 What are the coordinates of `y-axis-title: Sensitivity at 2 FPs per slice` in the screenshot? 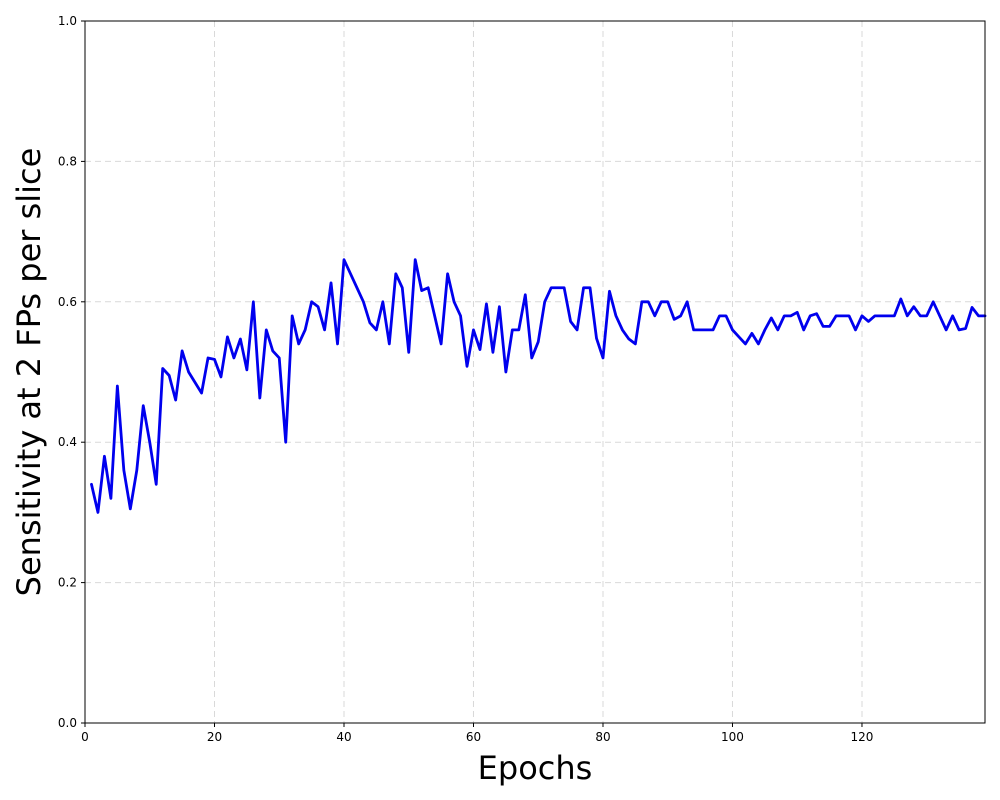 It's located at (29, 372).